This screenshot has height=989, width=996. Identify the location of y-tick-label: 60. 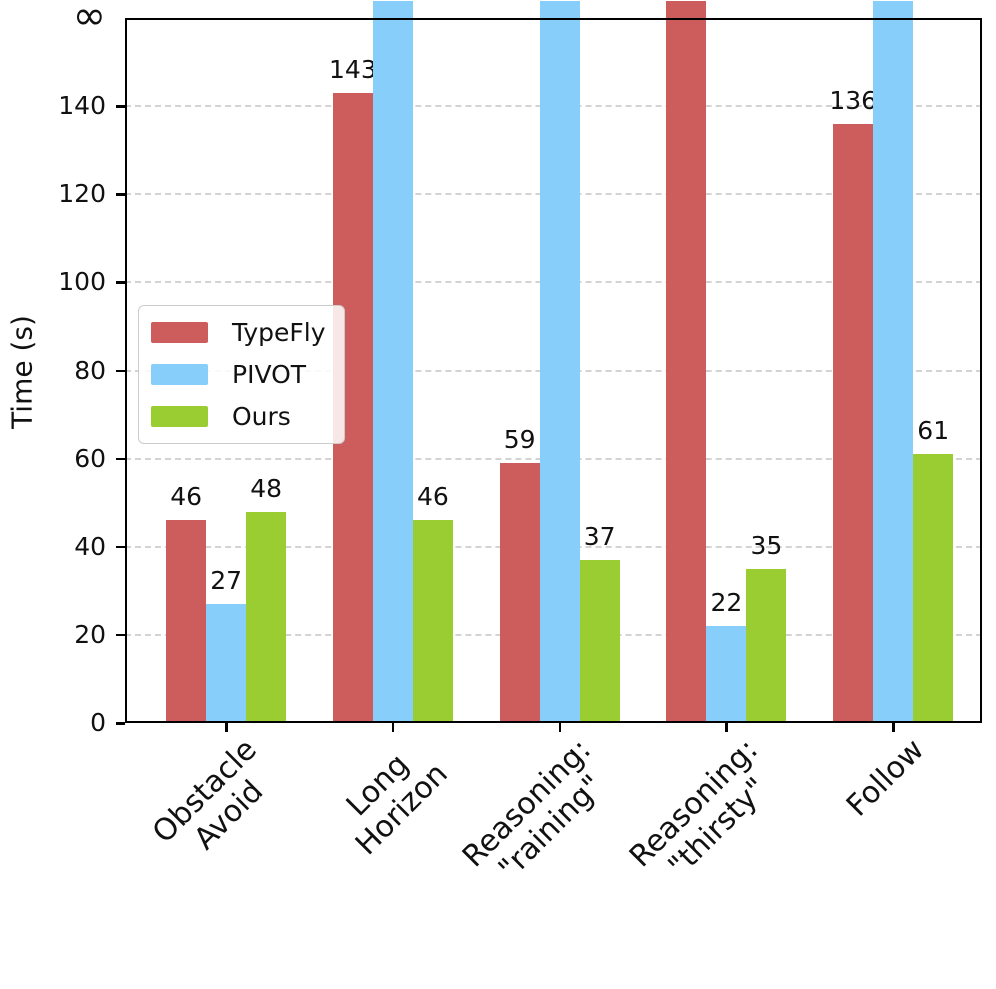
(90, 458).